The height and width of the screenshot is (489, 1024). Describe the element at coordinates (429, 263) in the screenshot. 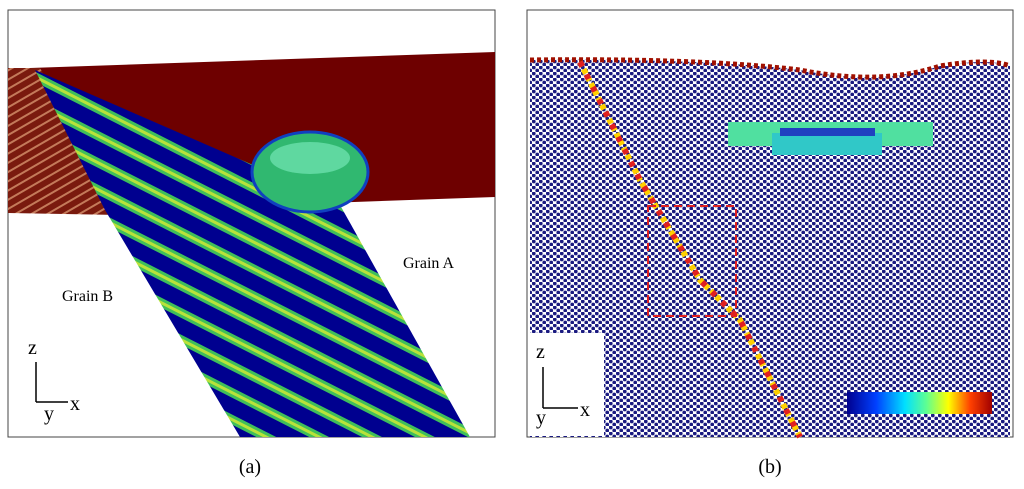

I see `grain-label: Grain A` at that location.